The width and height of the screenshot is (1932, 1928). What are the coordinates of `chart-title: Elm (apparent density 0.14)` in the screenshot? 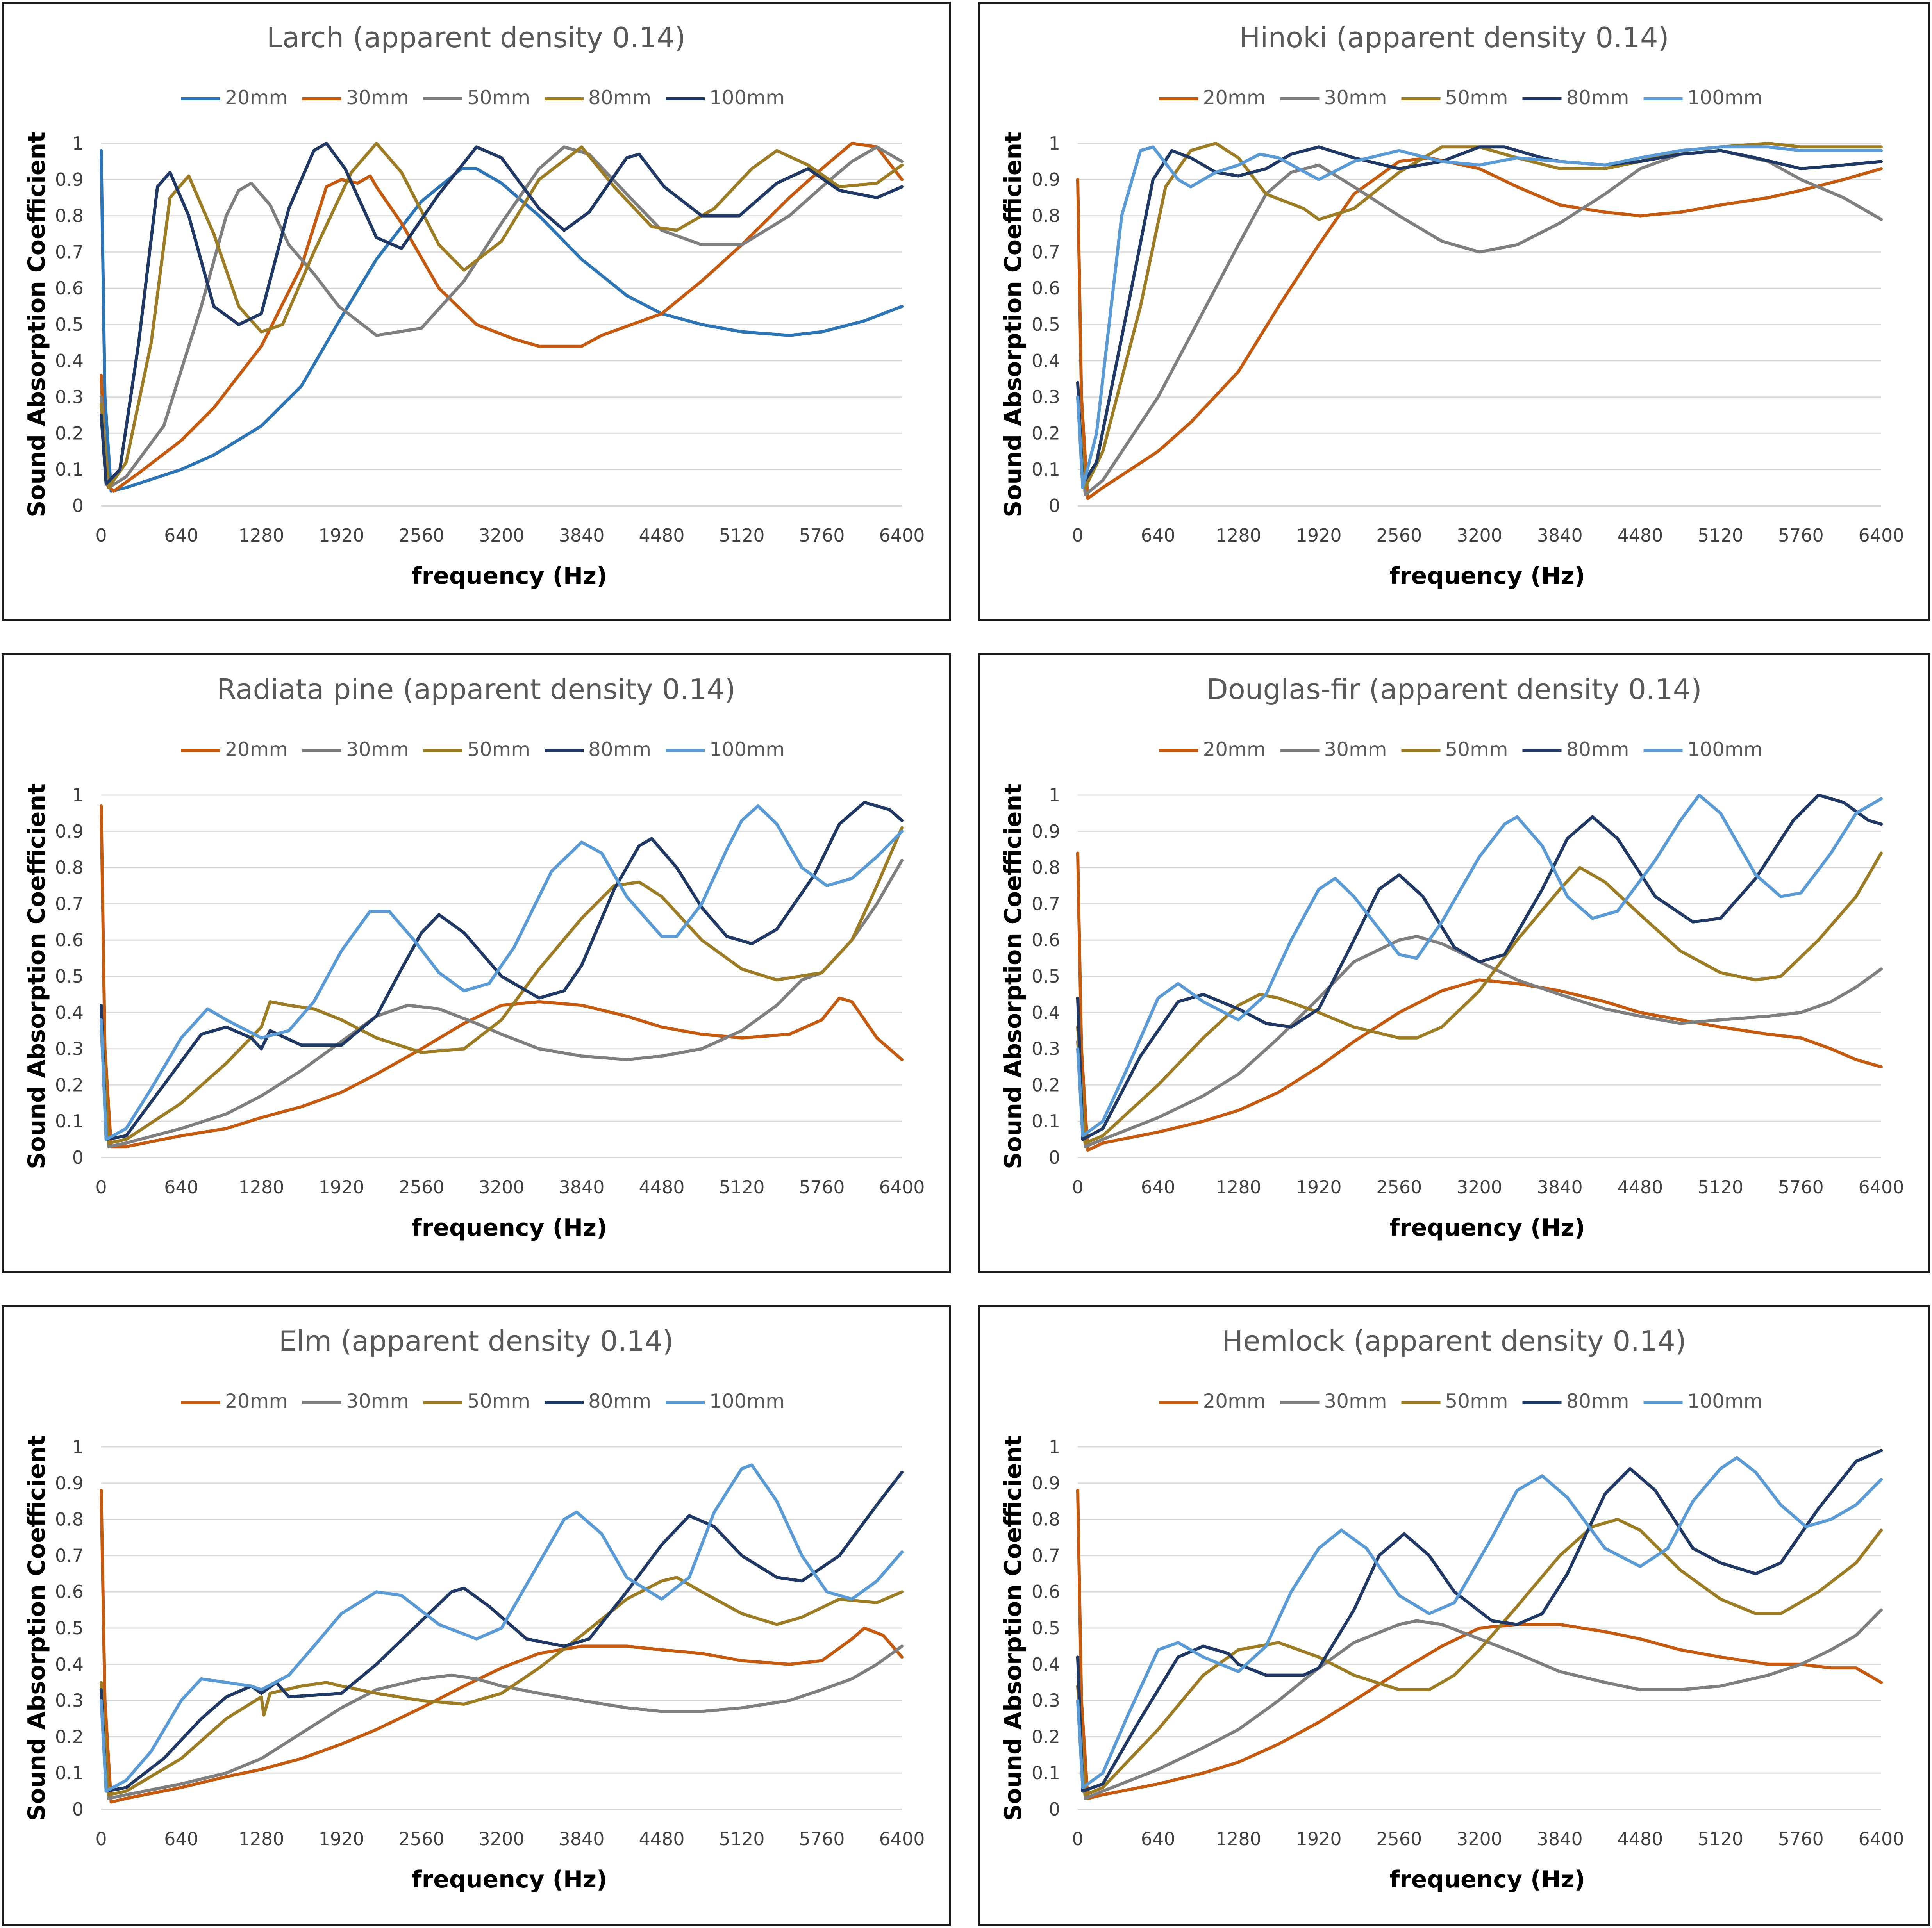 It's located at (476, 1341).